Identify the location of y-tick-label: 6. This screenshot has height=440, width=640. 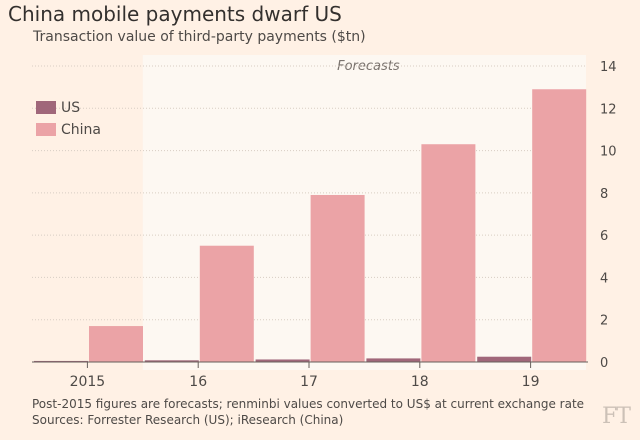
(604, 236).